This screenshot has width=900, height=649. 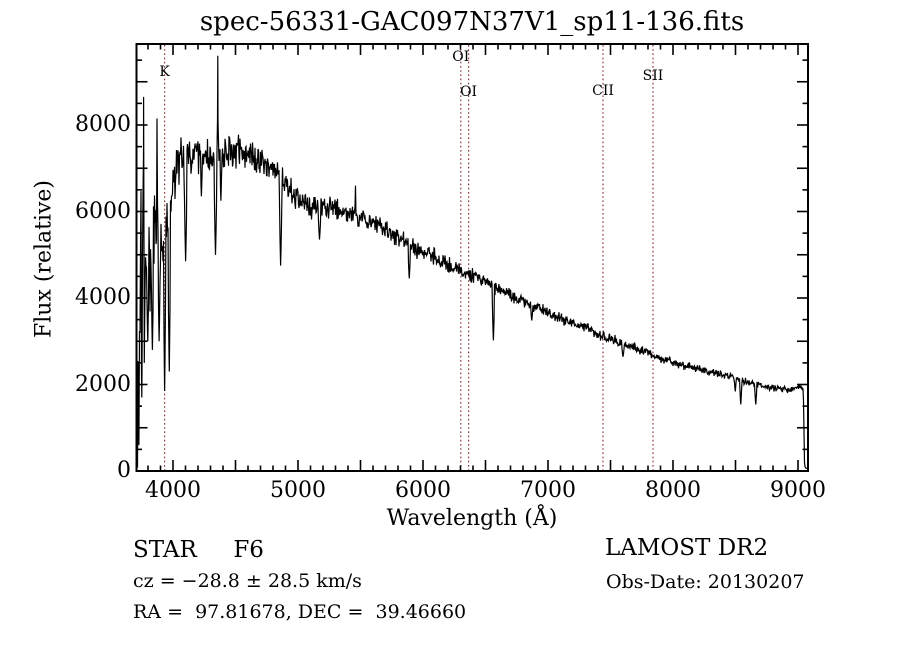 What do you see at coordinates (548, 490) in the screenshot?
I see `x-tick-label: 7000` at bounding box center [548, 490].